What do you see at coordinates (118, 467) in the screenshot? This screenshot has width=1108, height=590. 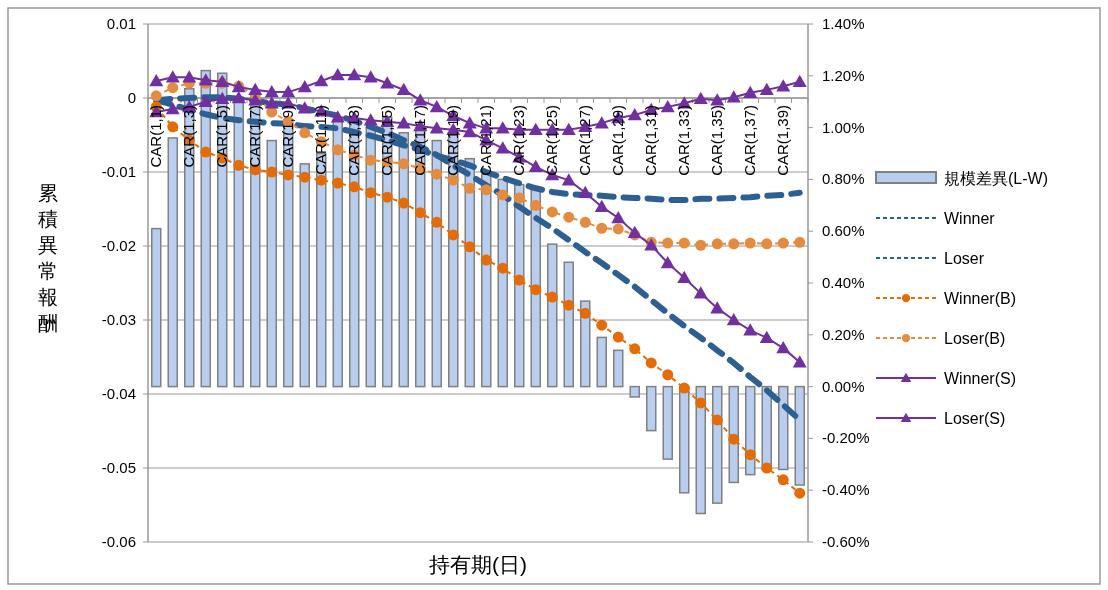 I see `y-tick-label: -0.05` at bounding box center [118, 467].